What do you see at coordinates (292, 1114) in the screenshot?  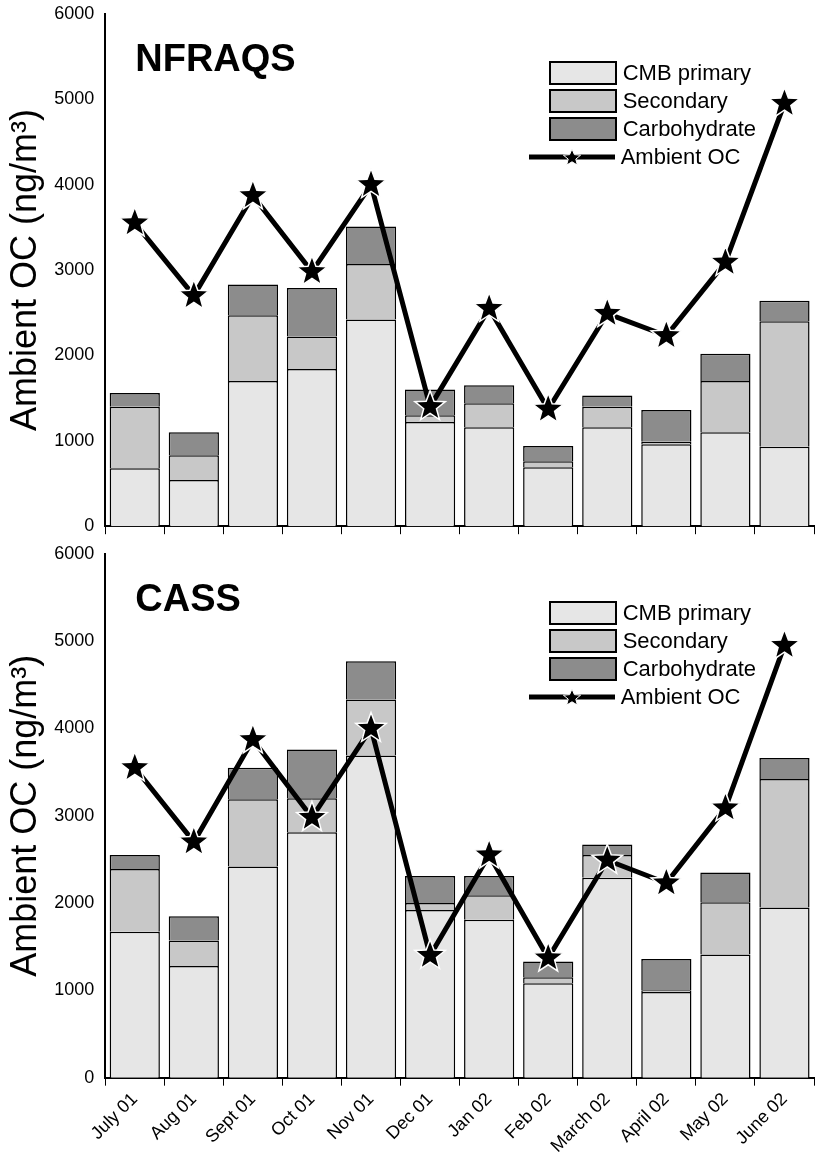 I see `x-tick-label: Oct 01` at bounding box center [292, 1114].